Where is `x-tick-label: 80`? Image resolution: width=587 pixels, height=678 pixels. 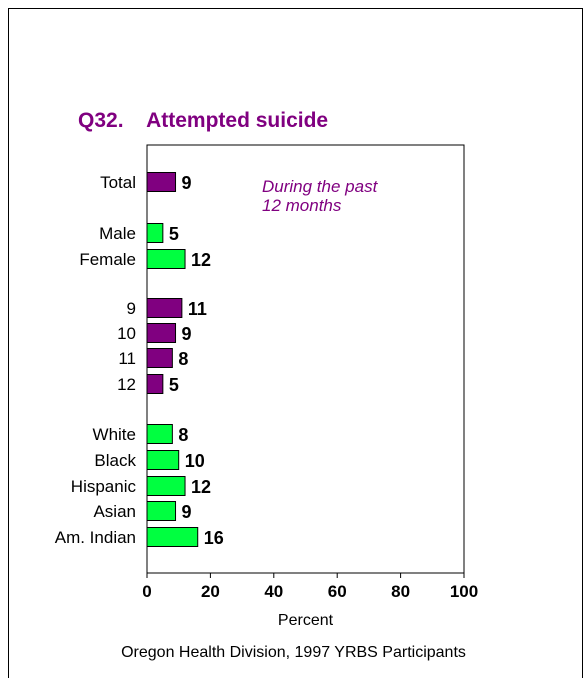 x-tick-label: 80 is located at coordinates (400, 591).